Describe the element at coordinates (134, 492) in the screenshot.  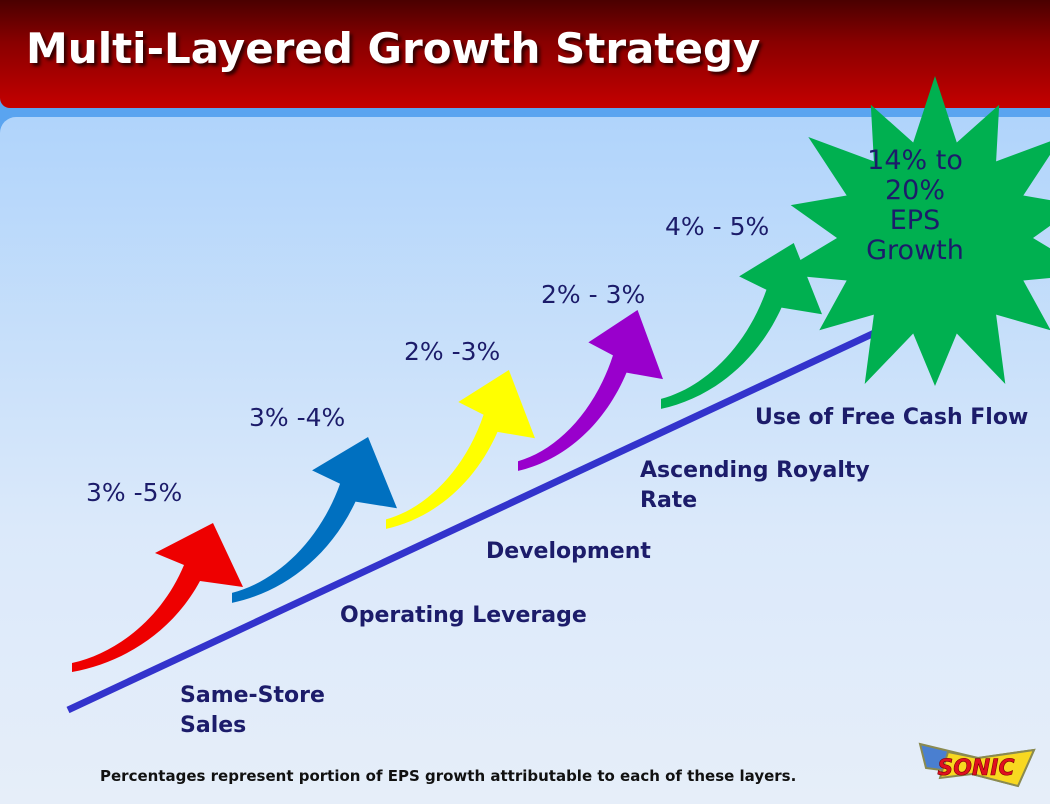
I see `percent-same-store-sales: 3% -5%` at that location.